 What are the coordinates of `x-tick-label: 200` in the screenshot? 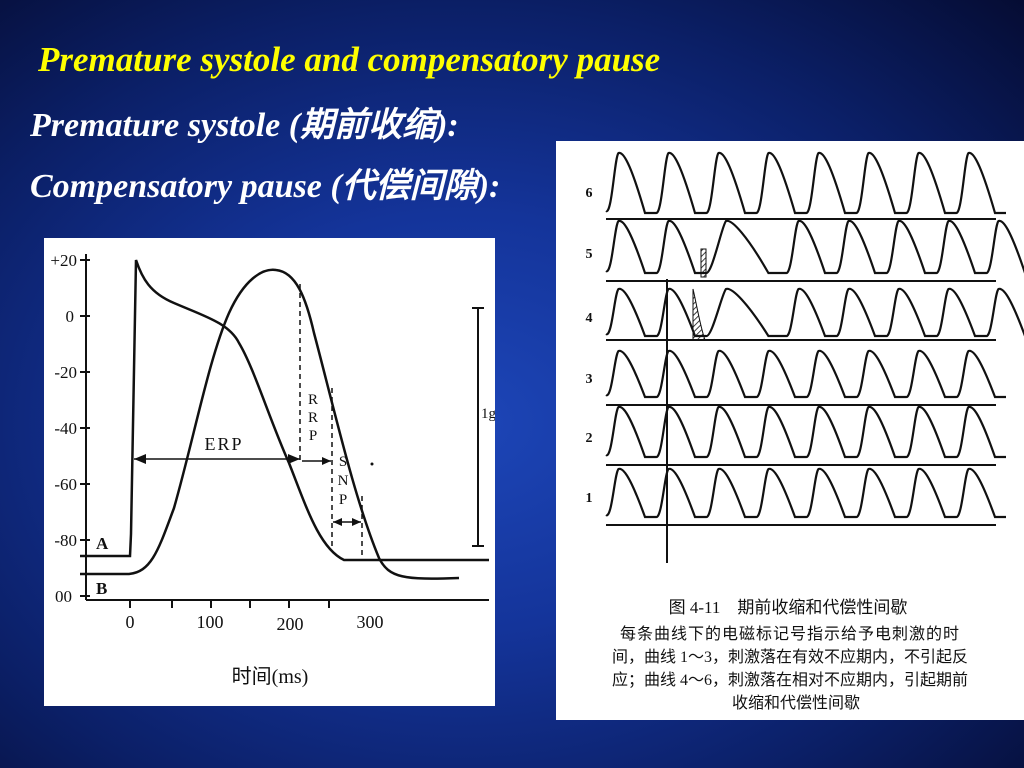 It's located at (290, 624).